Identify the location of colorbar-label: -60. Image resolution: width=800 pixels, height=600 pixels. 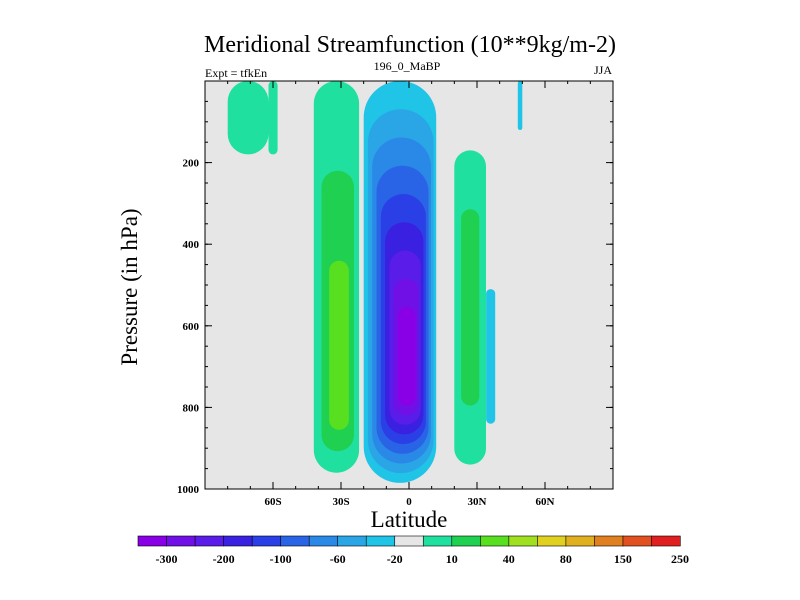
(338, 559).